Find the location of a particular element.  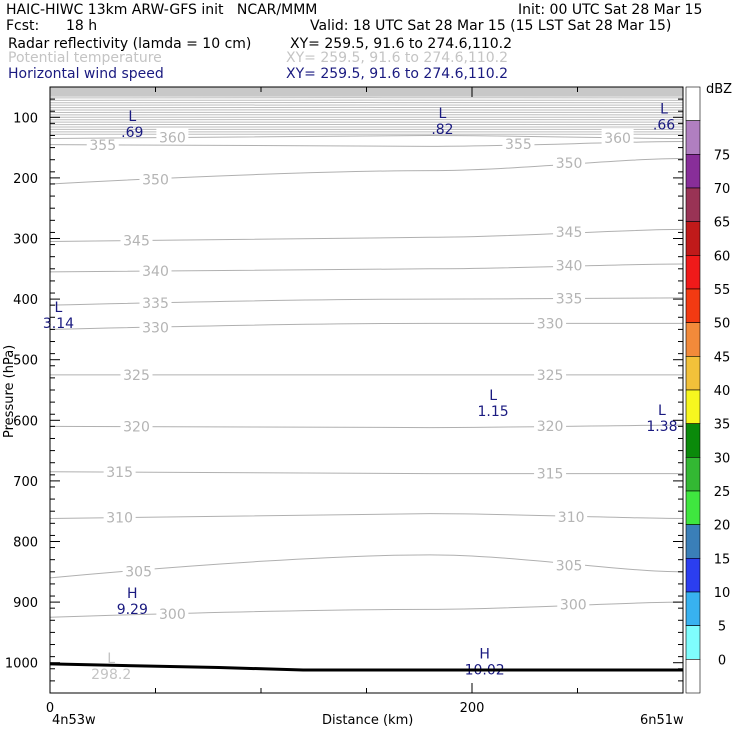

field-xy-wind: XY= 259.5, 91.6 to 274.6,110.2 is located at coordinates (397, 74).